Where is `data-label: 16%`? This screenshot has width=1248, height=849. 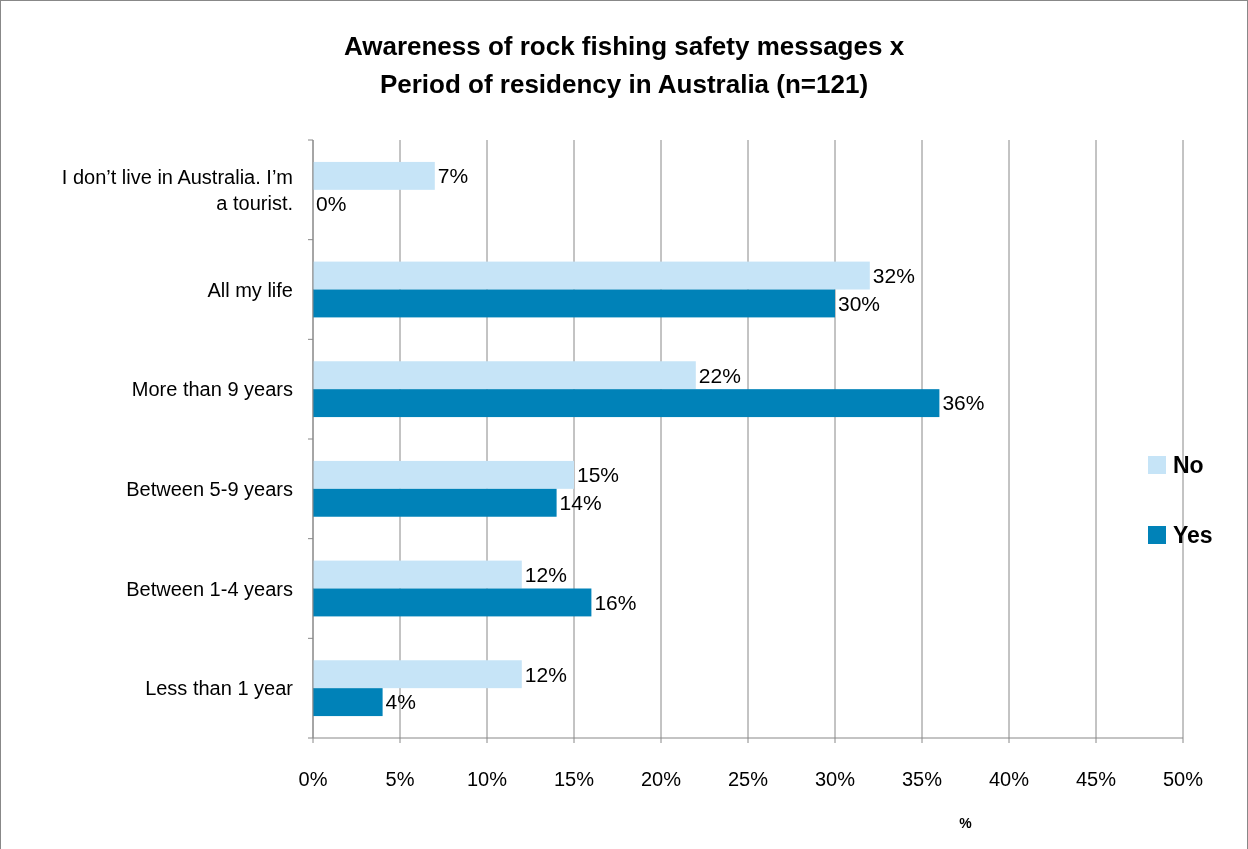
data-label: 16% is located at coordinates (615, 602).